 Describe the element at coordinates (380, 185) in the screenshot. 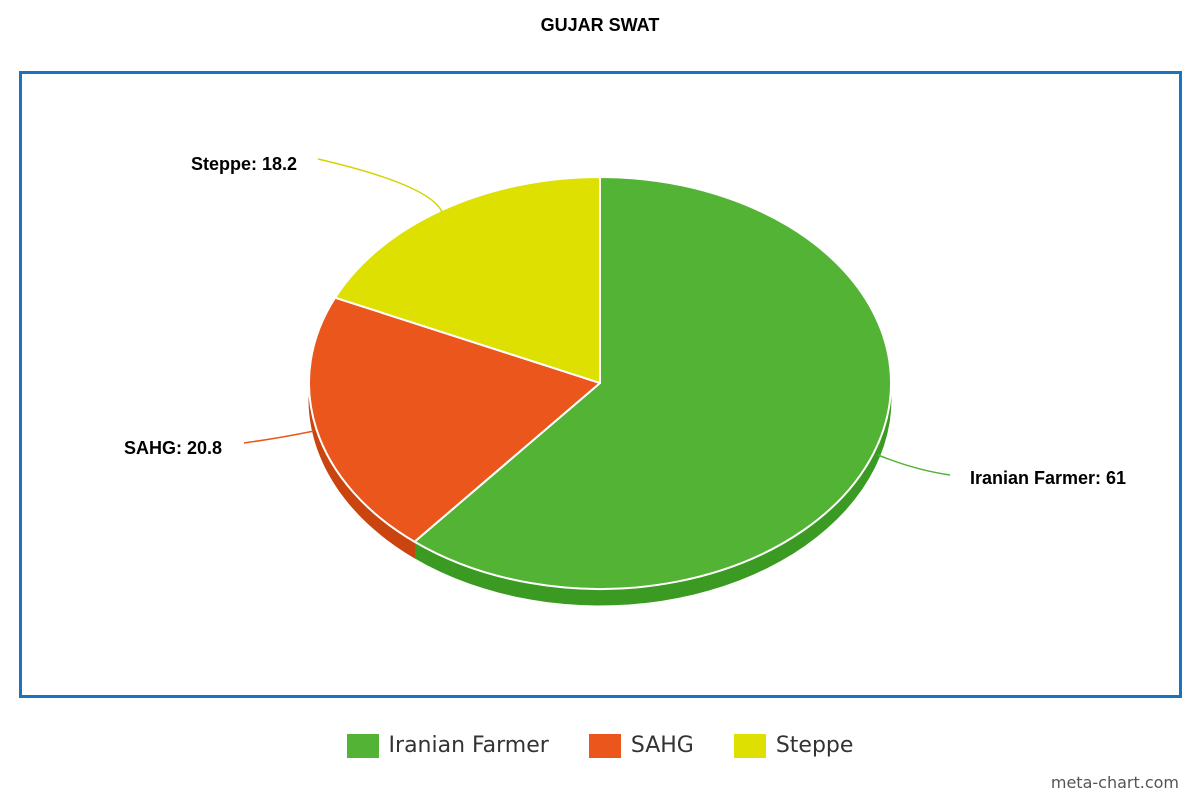

I see `leader-line-steppe` at that location.